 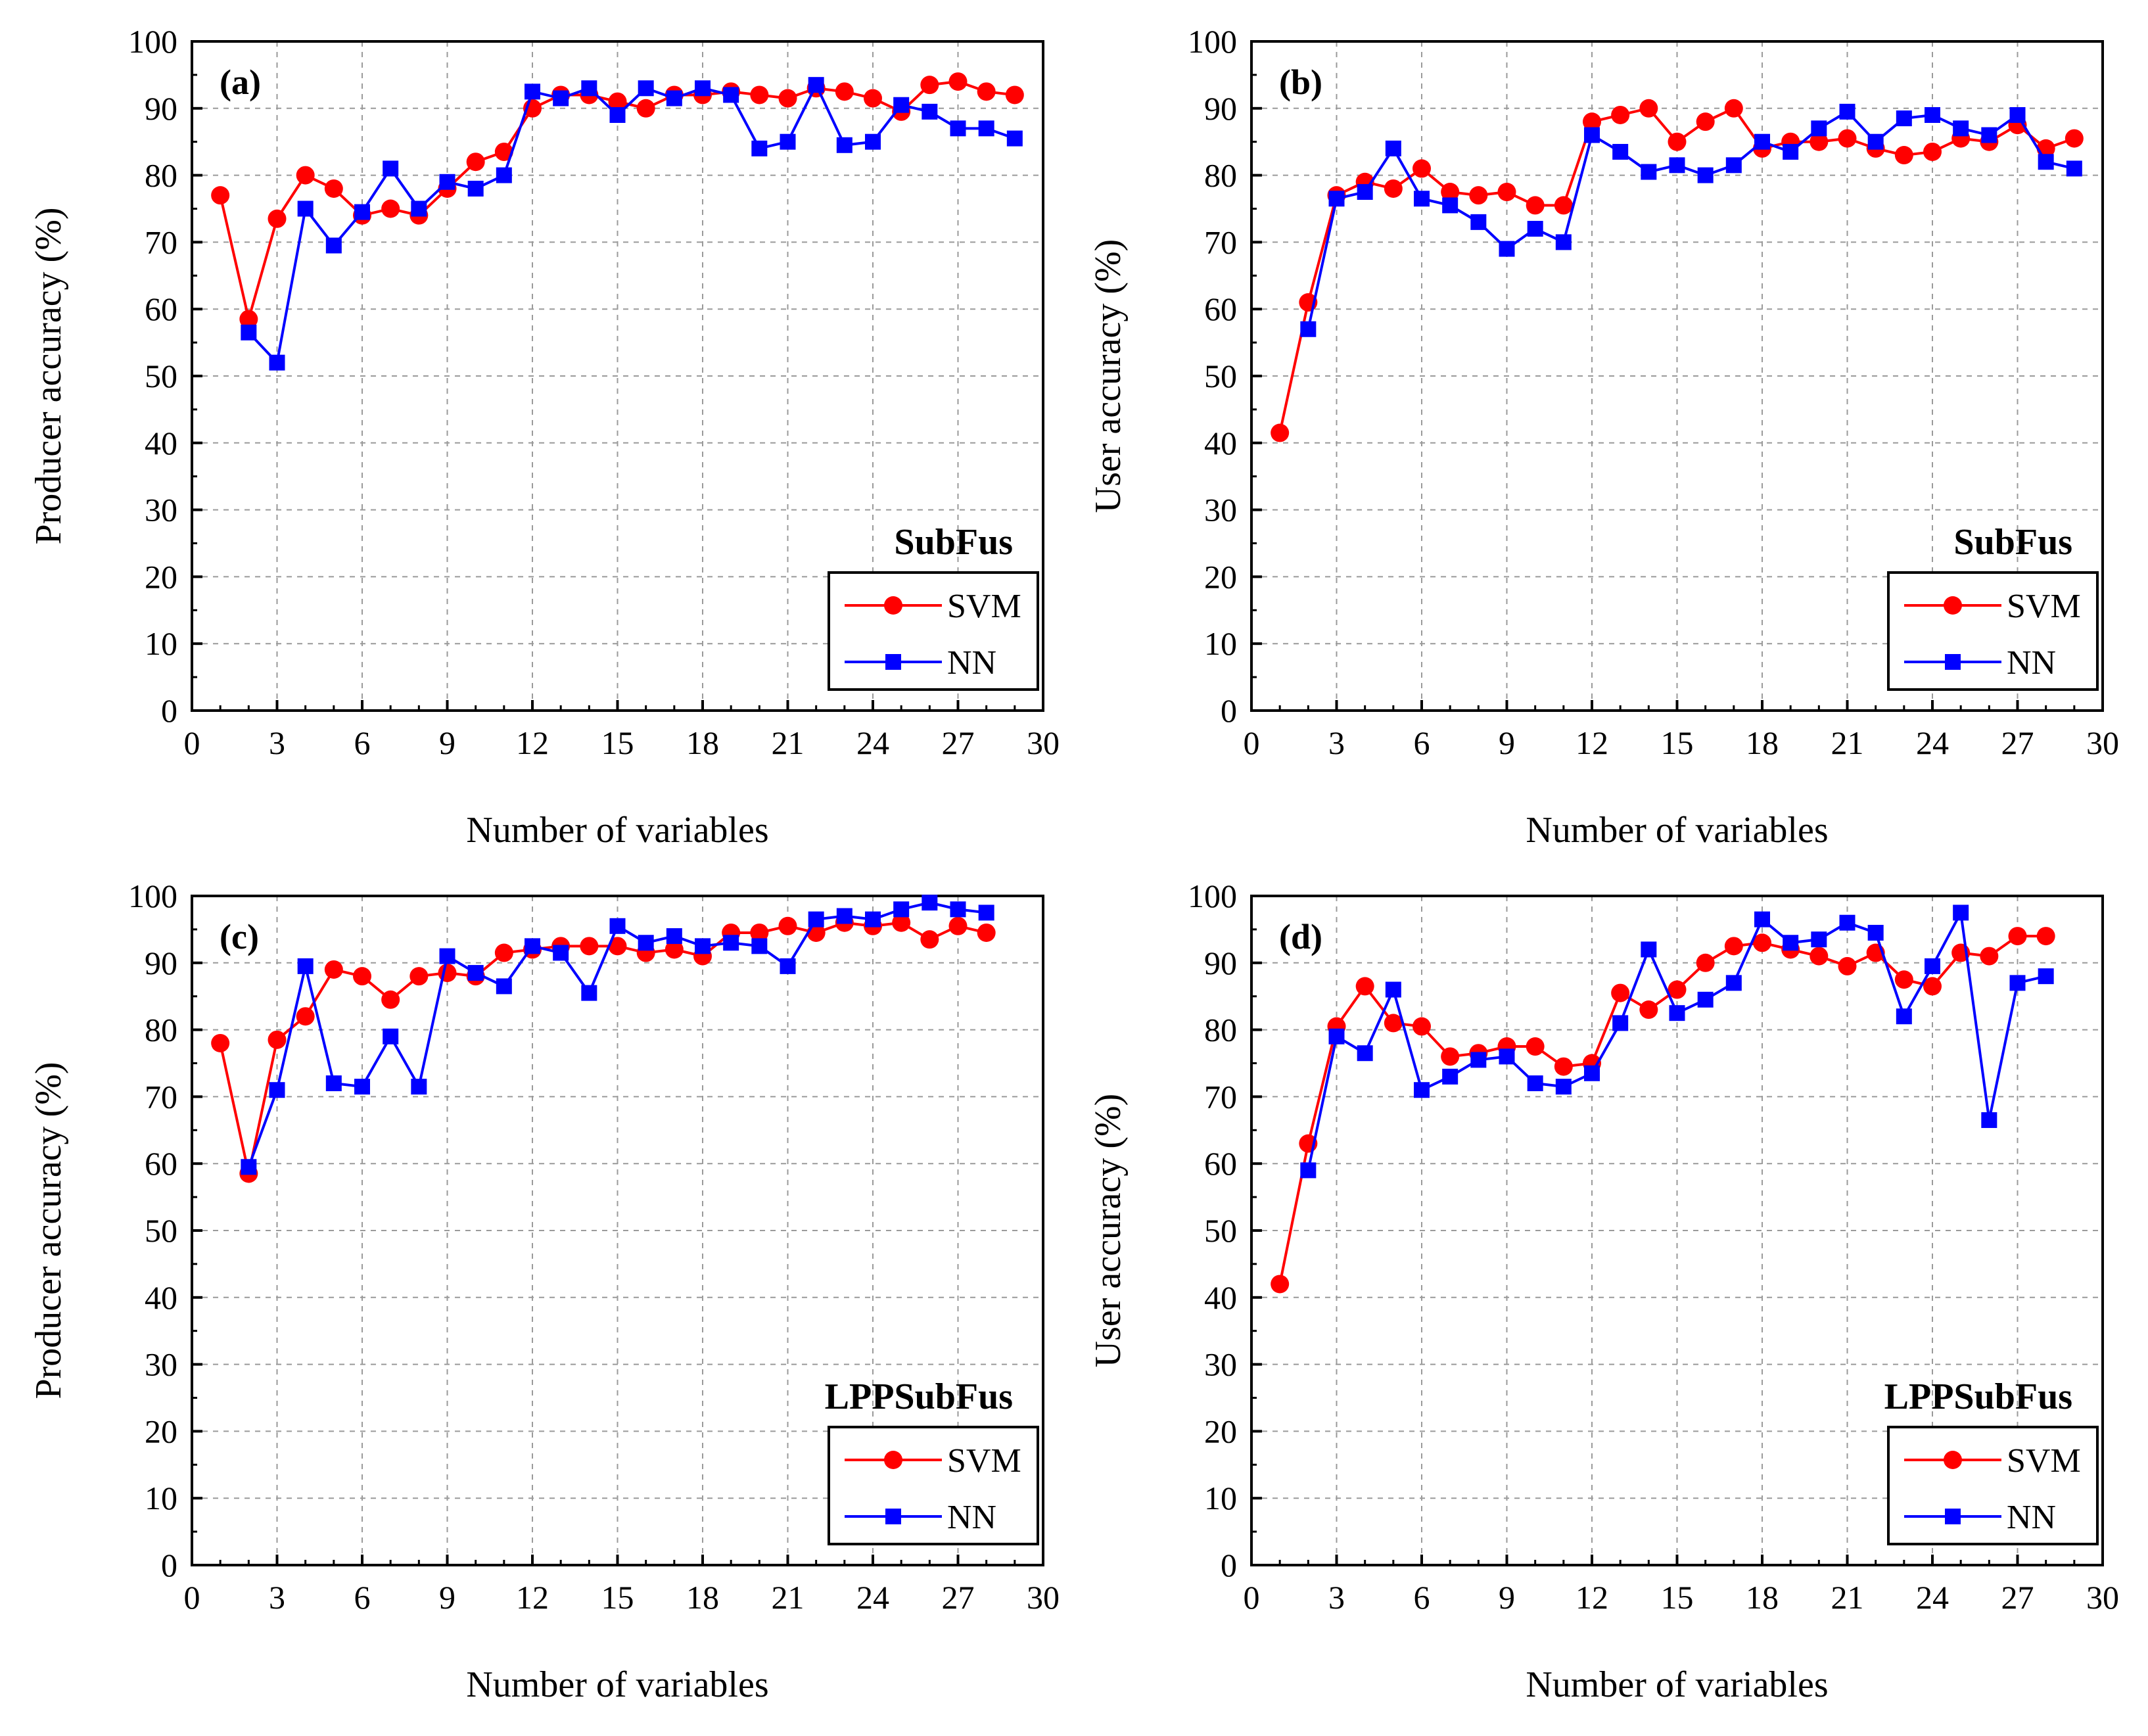 What do you see at coordinates (2044, 607) in the screenshot?
I see `legend-label-svm: SVM` at bounding box center [2044, 607].